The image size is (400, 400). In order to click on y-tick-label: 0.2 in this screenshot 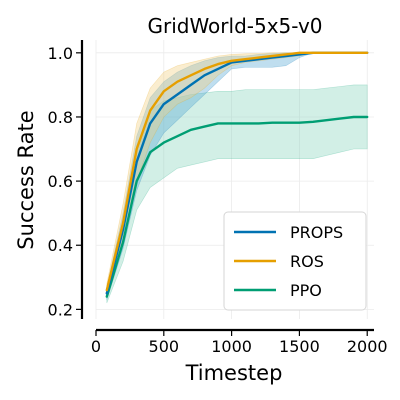, I will do `click(60, 309)`.